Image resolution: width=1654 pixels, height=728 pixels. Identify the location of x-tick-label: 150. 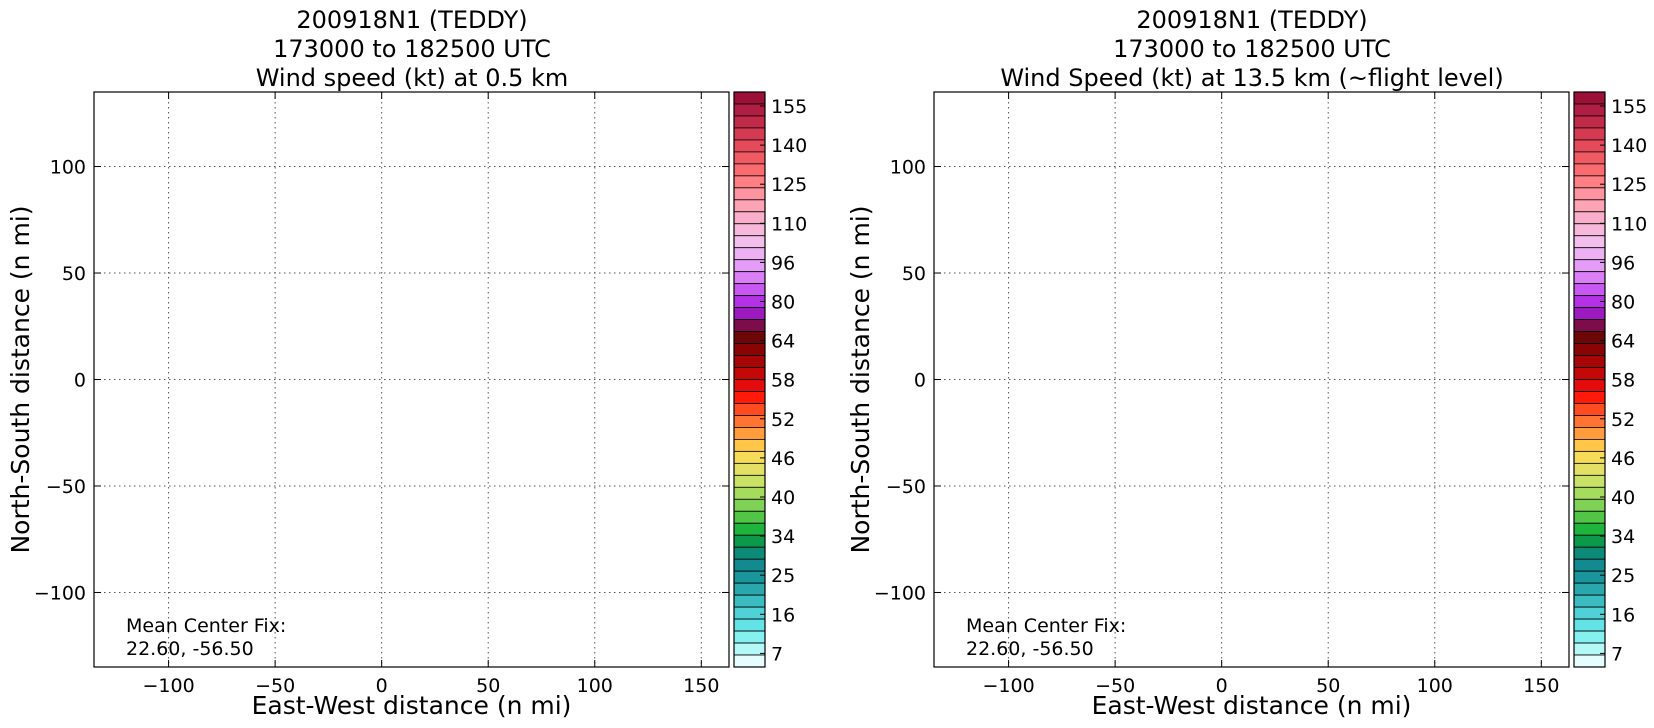
(701, 686).